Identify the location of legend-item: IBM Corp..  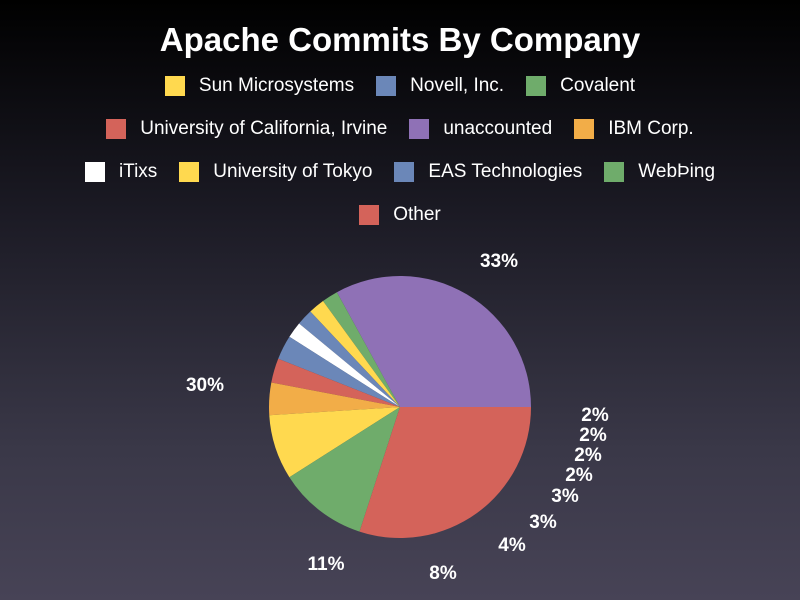
(634, 129).